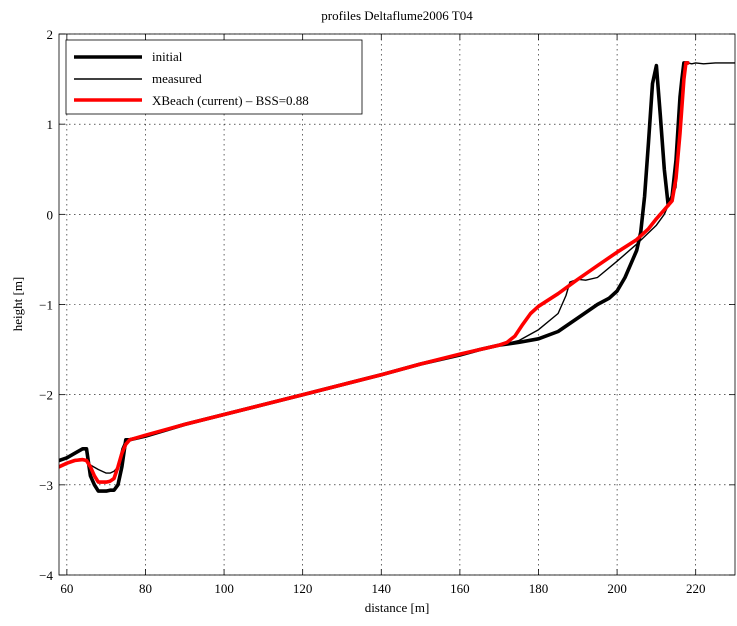 This screenshot has height=626, width=737. Describe the element at coordinates (397, 15) in the screenshot. I see `chart-title: profiles Deltaflume2006 T04` at that location.